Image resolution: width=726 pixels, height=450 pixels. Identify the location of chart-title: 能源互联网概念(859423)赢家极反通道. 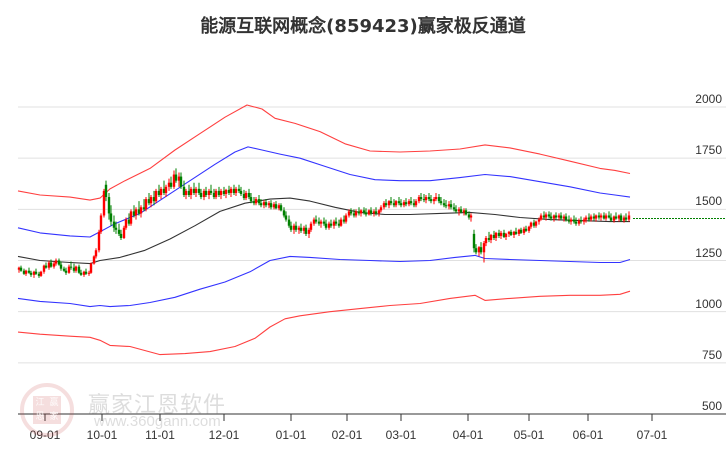
(363, 26).